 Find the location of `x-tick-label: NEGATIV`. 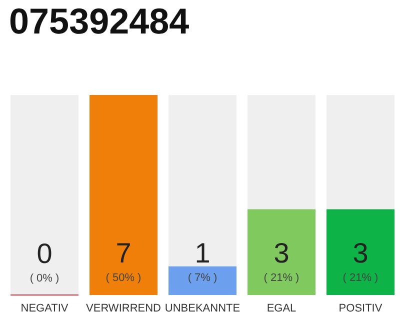

x-tick-label: NEGATIV is located at coordinates (44, 308).